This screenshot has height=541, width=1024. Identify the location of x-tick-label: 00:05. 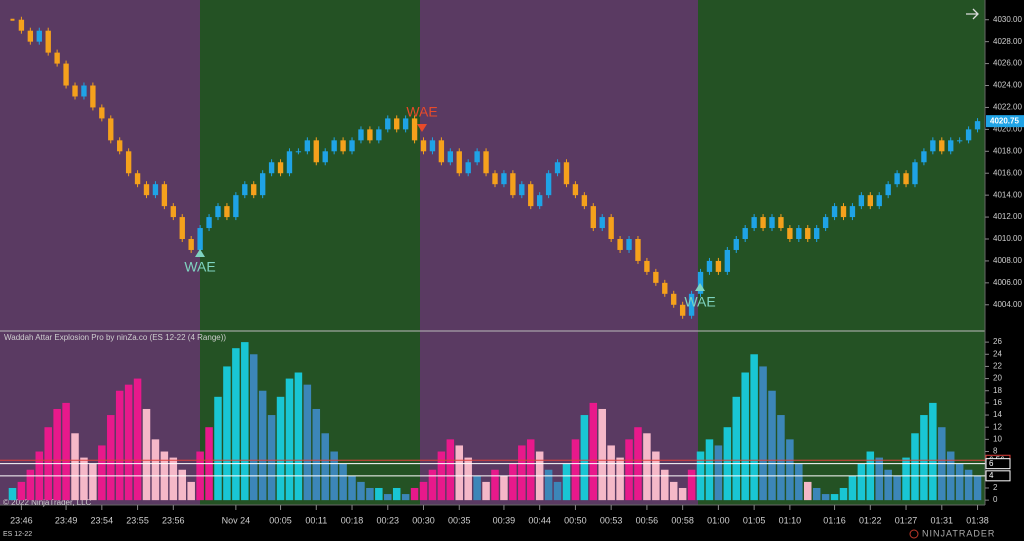
(280, 520).